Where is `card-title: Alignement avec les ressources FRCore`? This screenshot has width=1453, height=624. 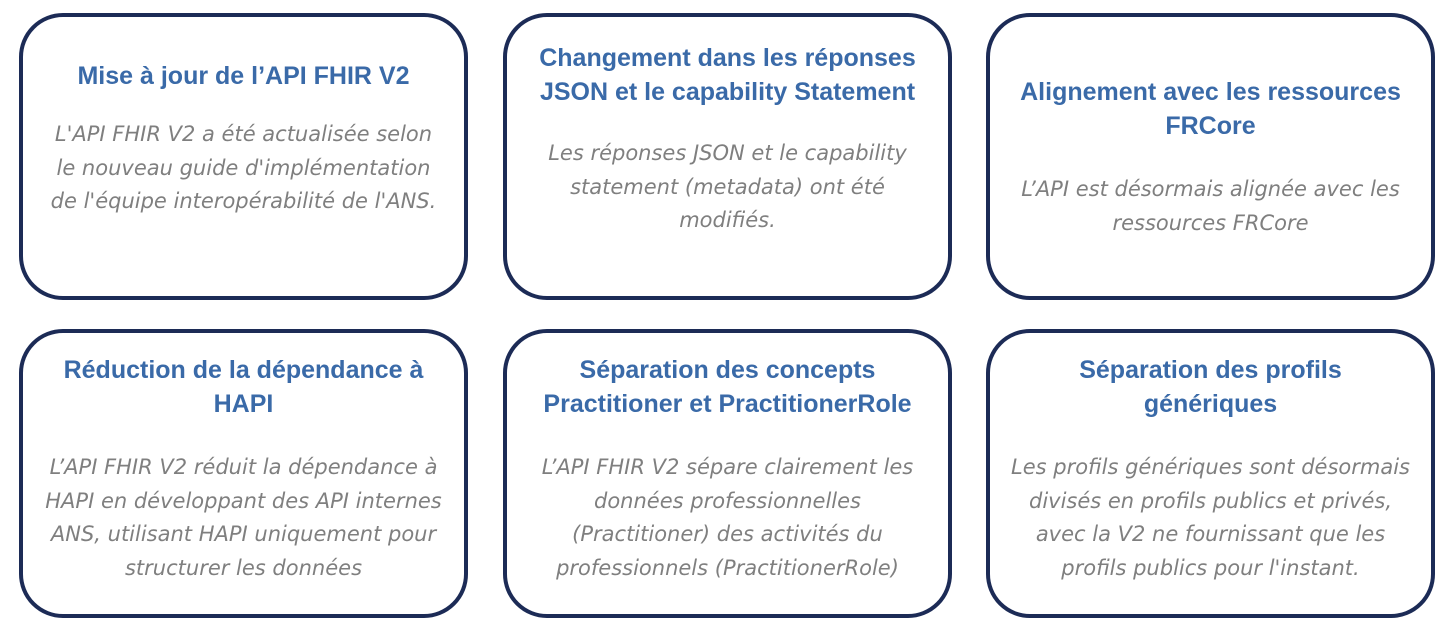
card-title: Alignement avec les ressources FRCore is located at coordinates (1210, 109).